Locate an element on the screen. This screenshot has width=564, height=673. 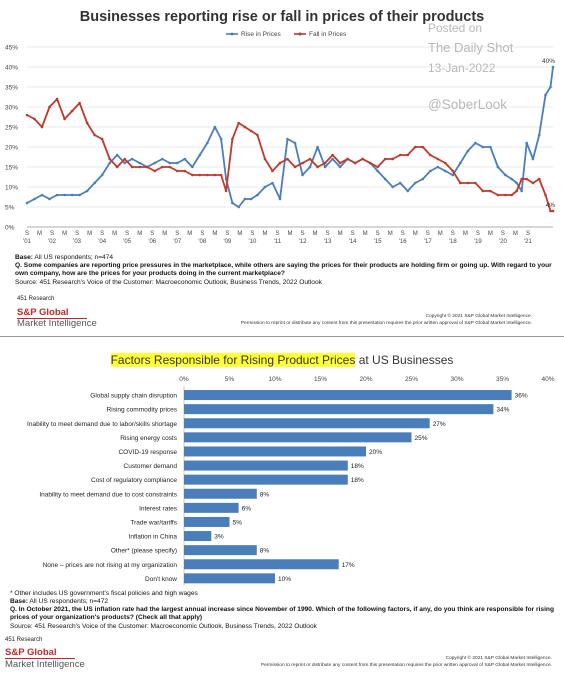
watermark-date: 13-Jan-2022 is located at coordinates (462, 67).